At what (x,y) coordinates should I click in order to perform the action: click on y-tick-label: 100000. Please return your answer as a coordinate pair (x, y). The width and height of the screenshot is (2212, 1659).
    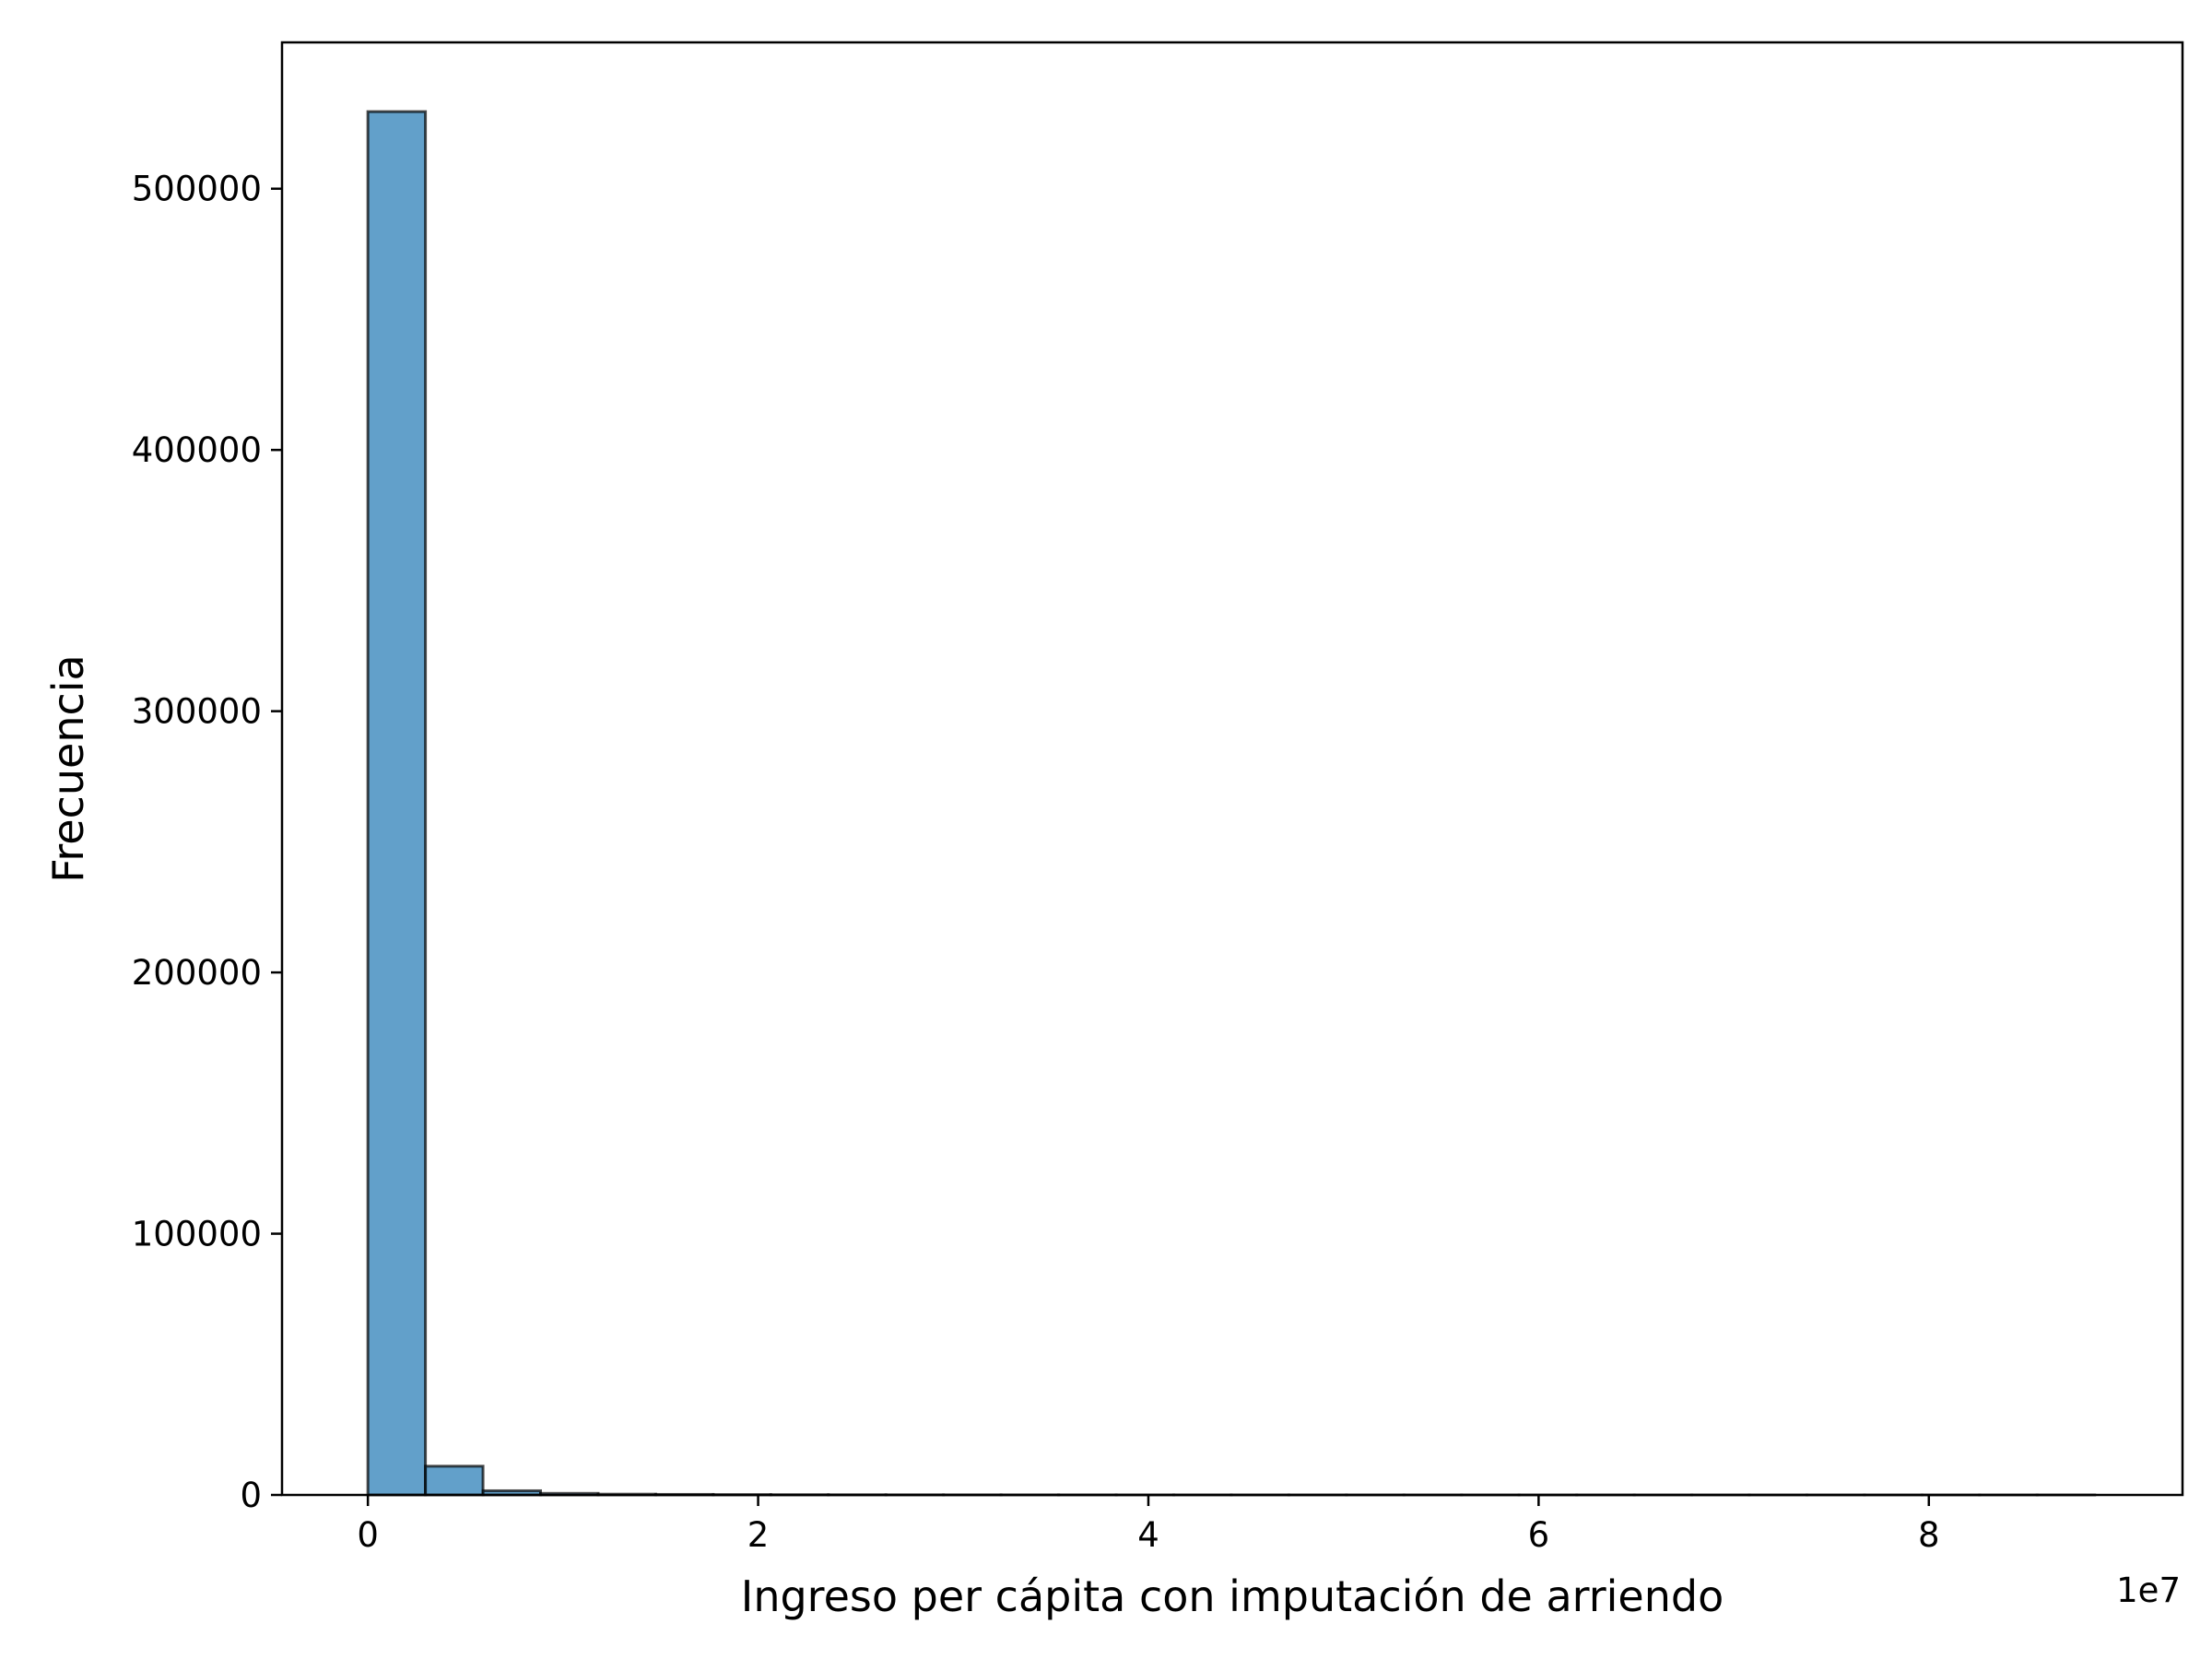
    Looking at the image, I should click on (197, 1234).